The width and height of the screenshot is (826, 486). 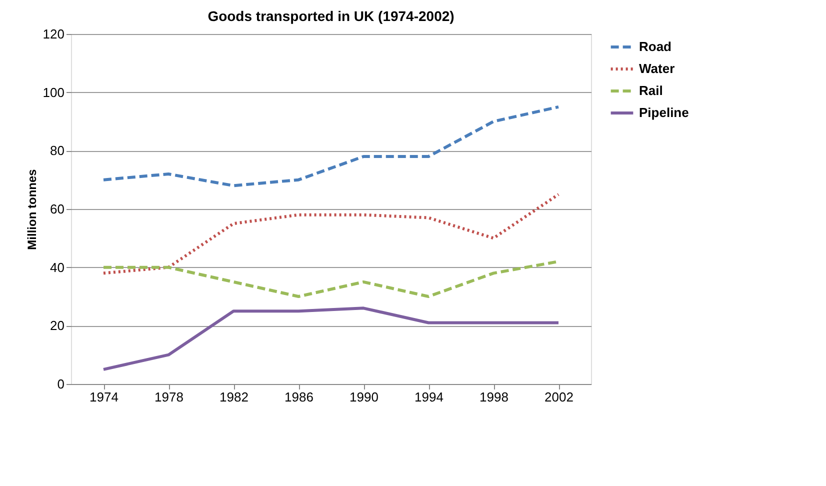 What do you see at coordinates (57, 150) in the screenshot?
I see `y-tick-label: 80` at bounding box center [57, 150].